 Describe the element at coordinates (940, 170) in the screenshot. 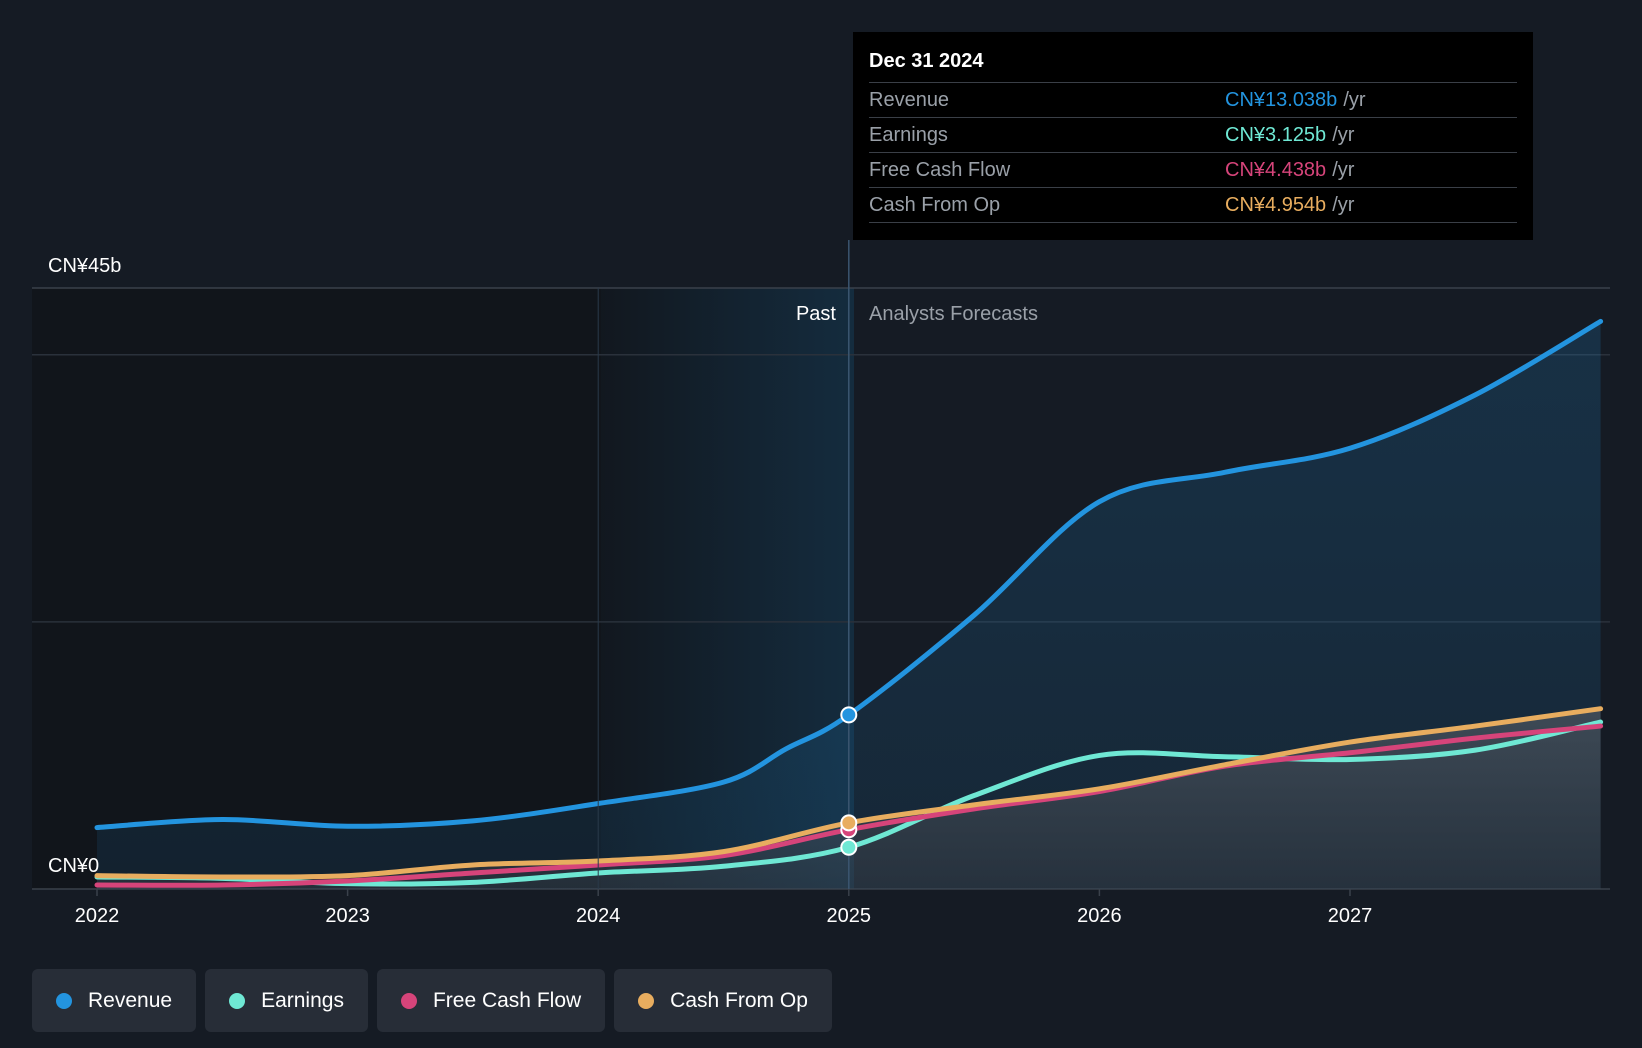

I see `tooltip-row-label: Free Cash Flow` at that location.